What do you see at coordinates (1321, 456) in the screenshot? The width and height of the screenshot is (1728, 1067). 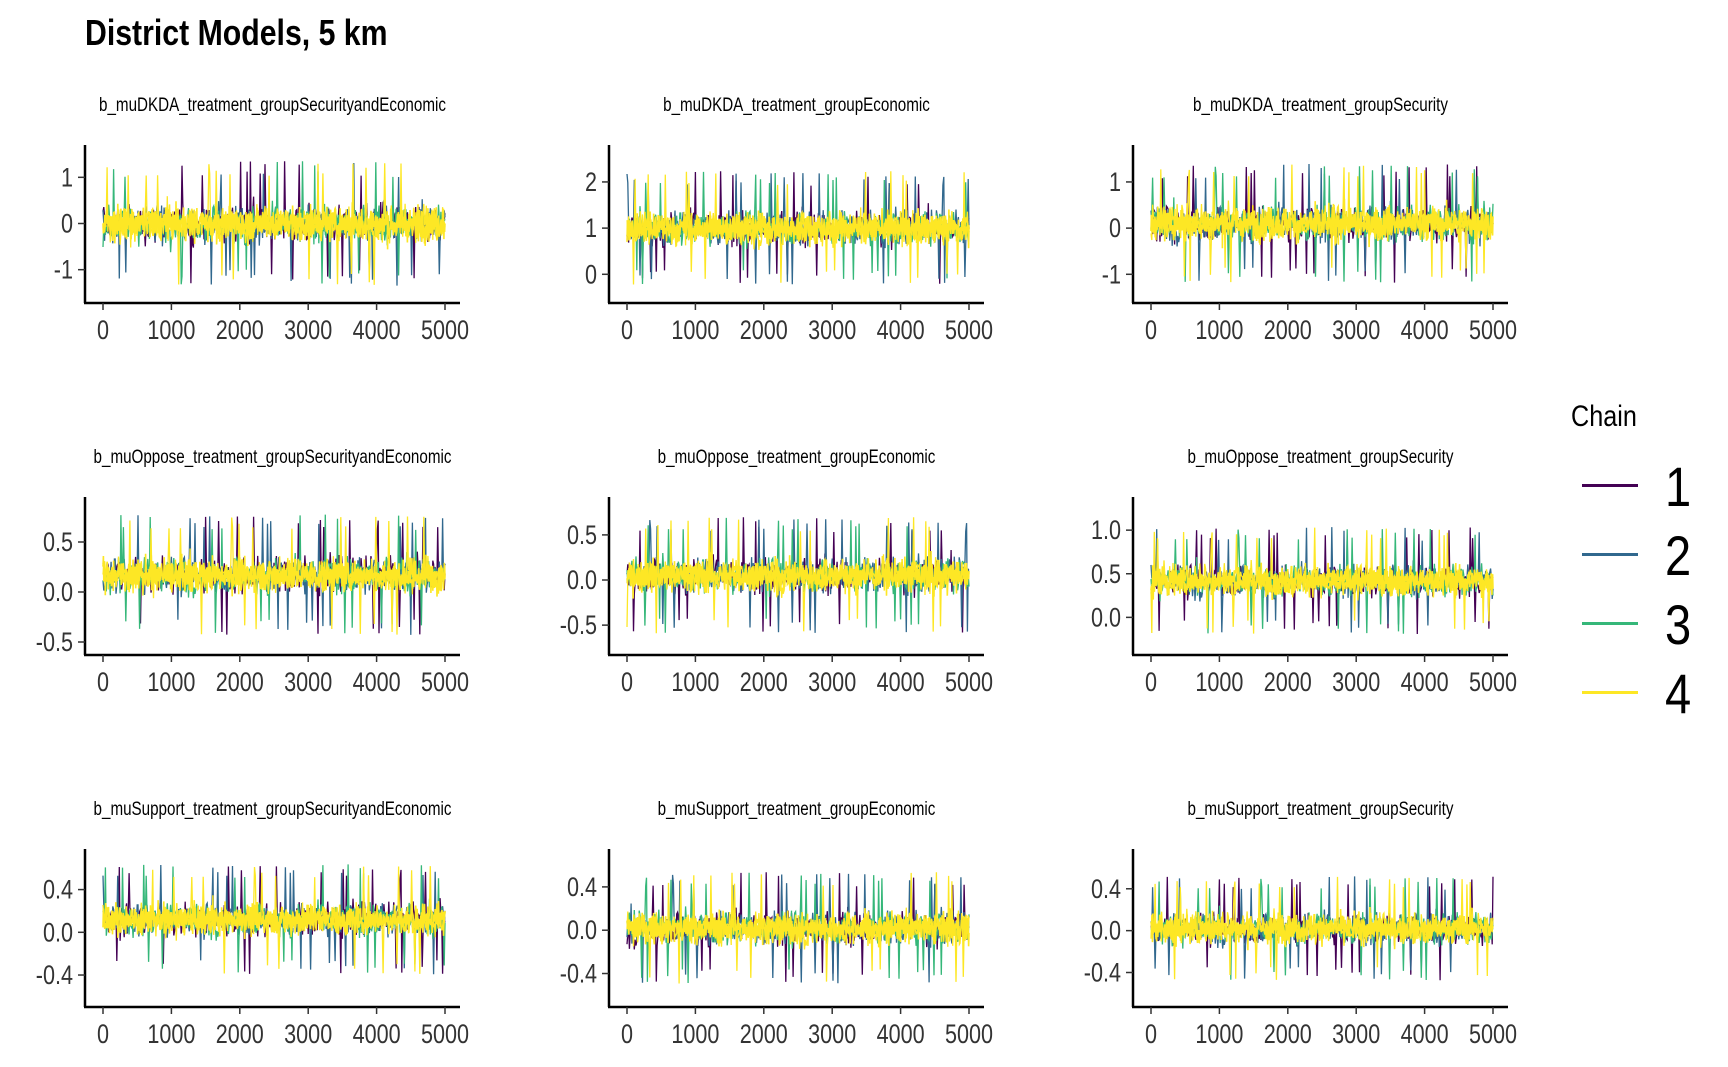 I see `panel-title: b_muOppose_treatment_groupSecurity` at bounding box center [1321, 456].